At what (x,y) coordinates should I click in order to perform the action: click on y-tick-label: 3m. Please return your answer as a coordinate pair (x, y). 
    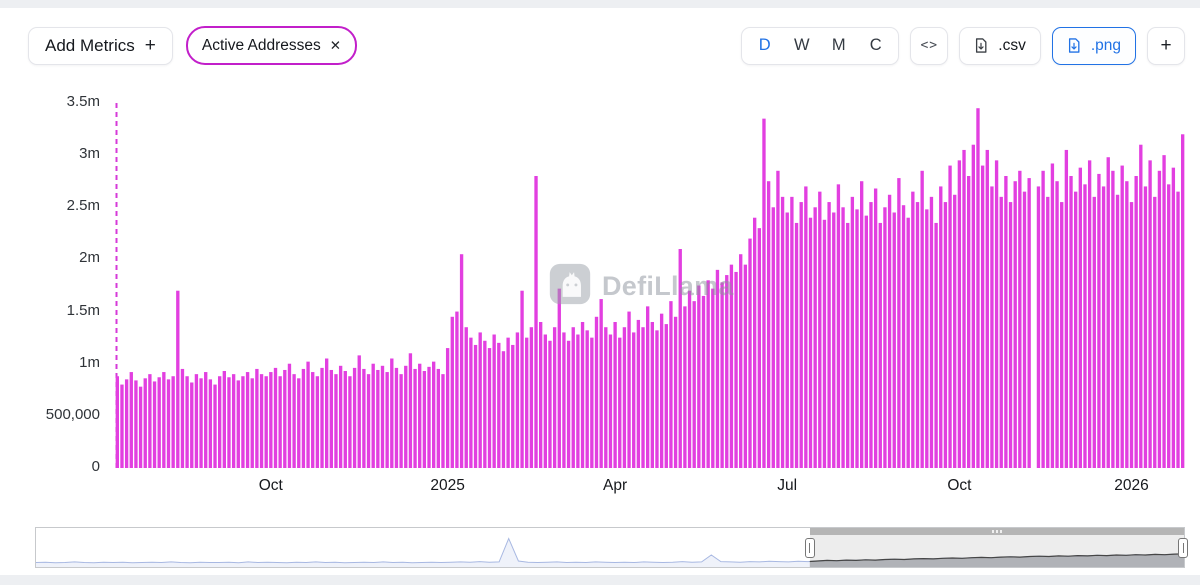
    Looking at the image, I should click on (89, 154).